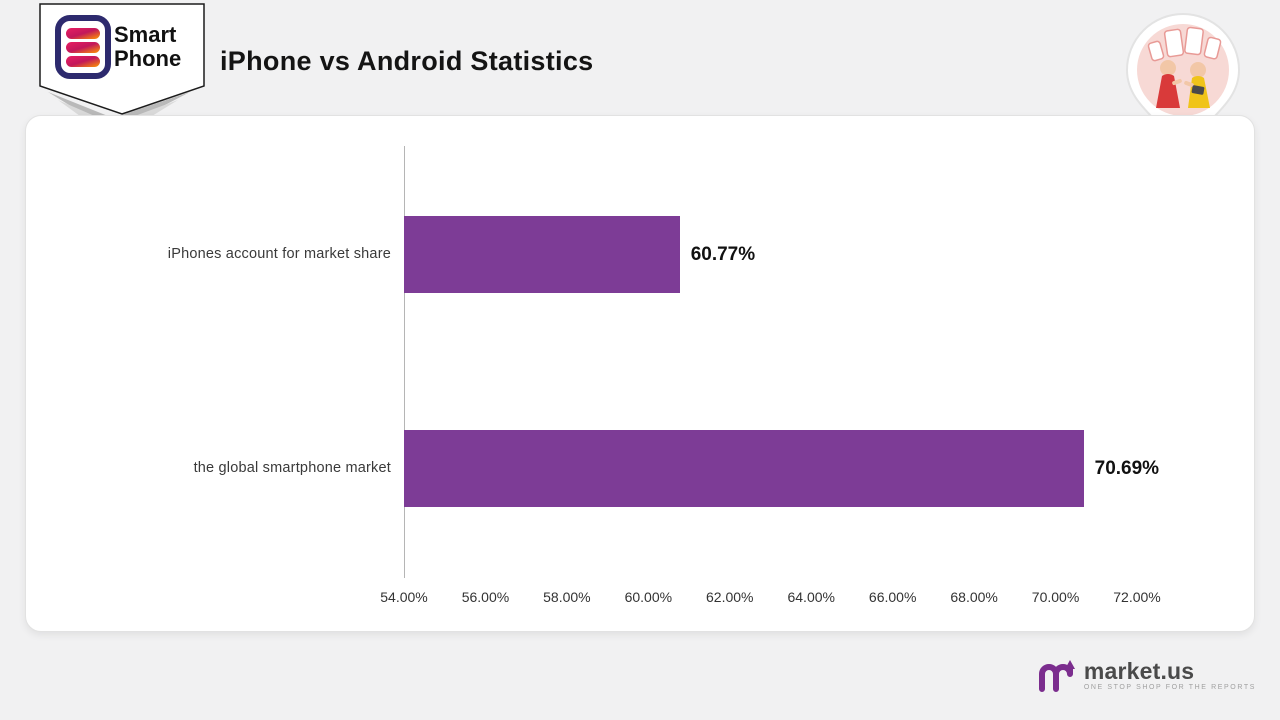 The width and height of the screenshot is (1280, 720). Describe the element at coordinates (1055, 597) in the screenshot. I see `x-tick-label: 70.00%` at that location.